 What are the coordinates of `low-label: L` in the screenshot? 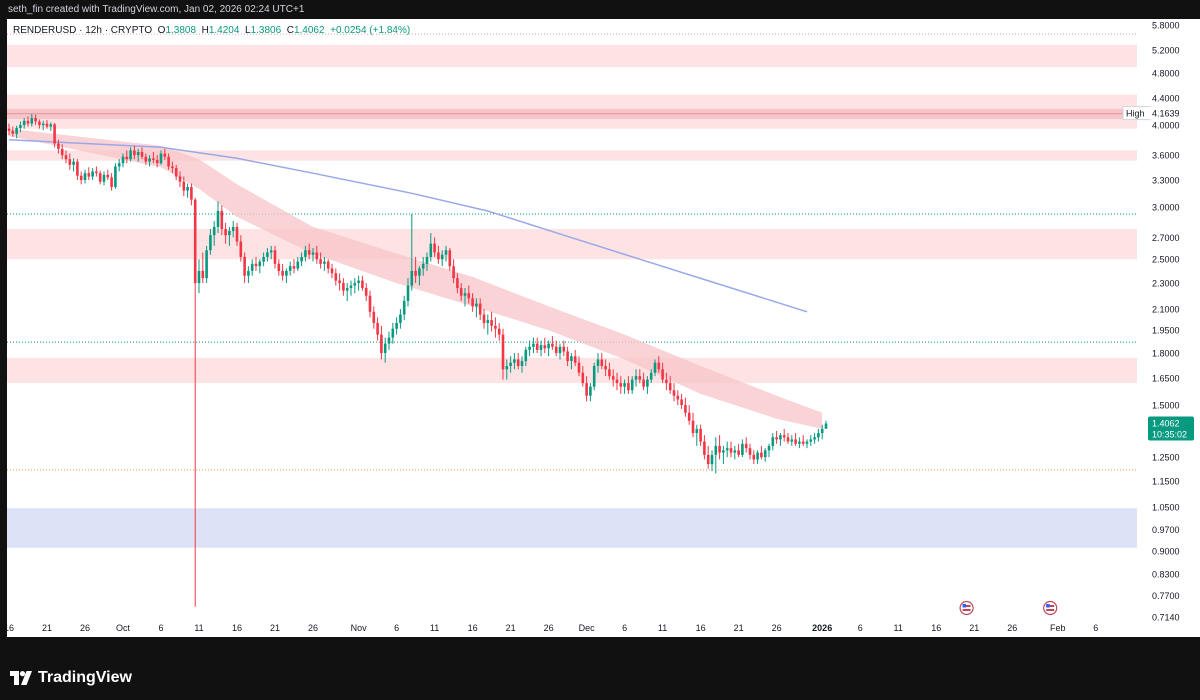 It's located at (248, 30).